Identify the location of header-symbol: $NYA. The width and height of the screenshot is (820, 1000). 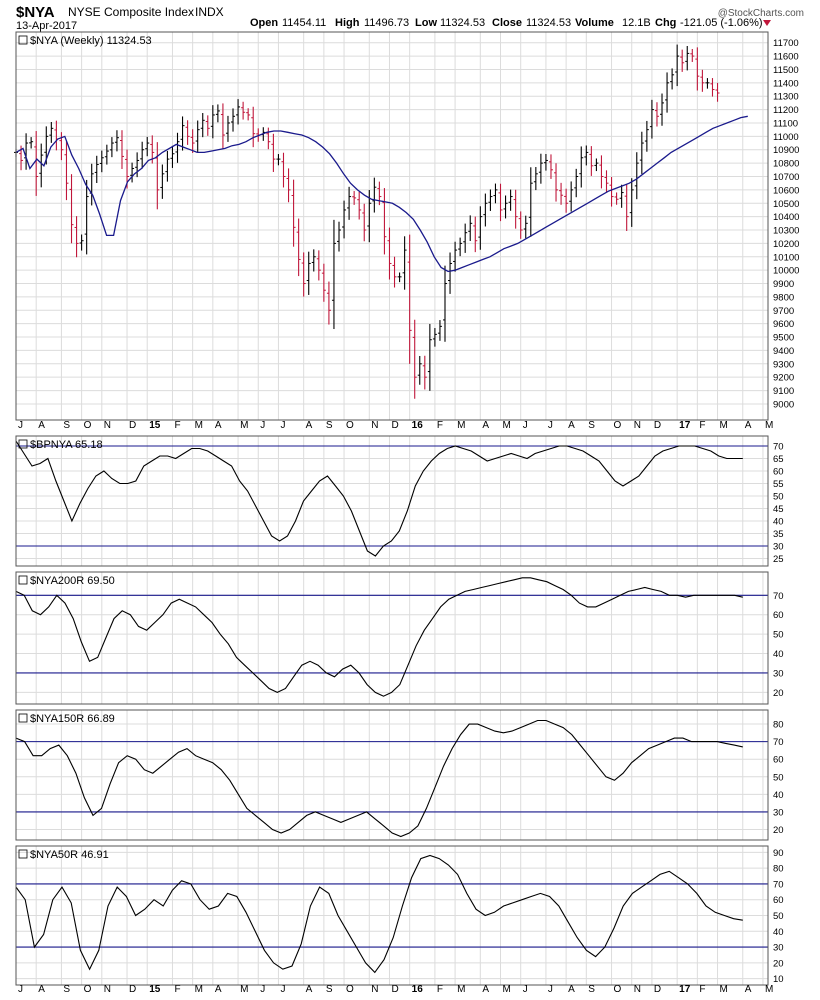
(35, 12).